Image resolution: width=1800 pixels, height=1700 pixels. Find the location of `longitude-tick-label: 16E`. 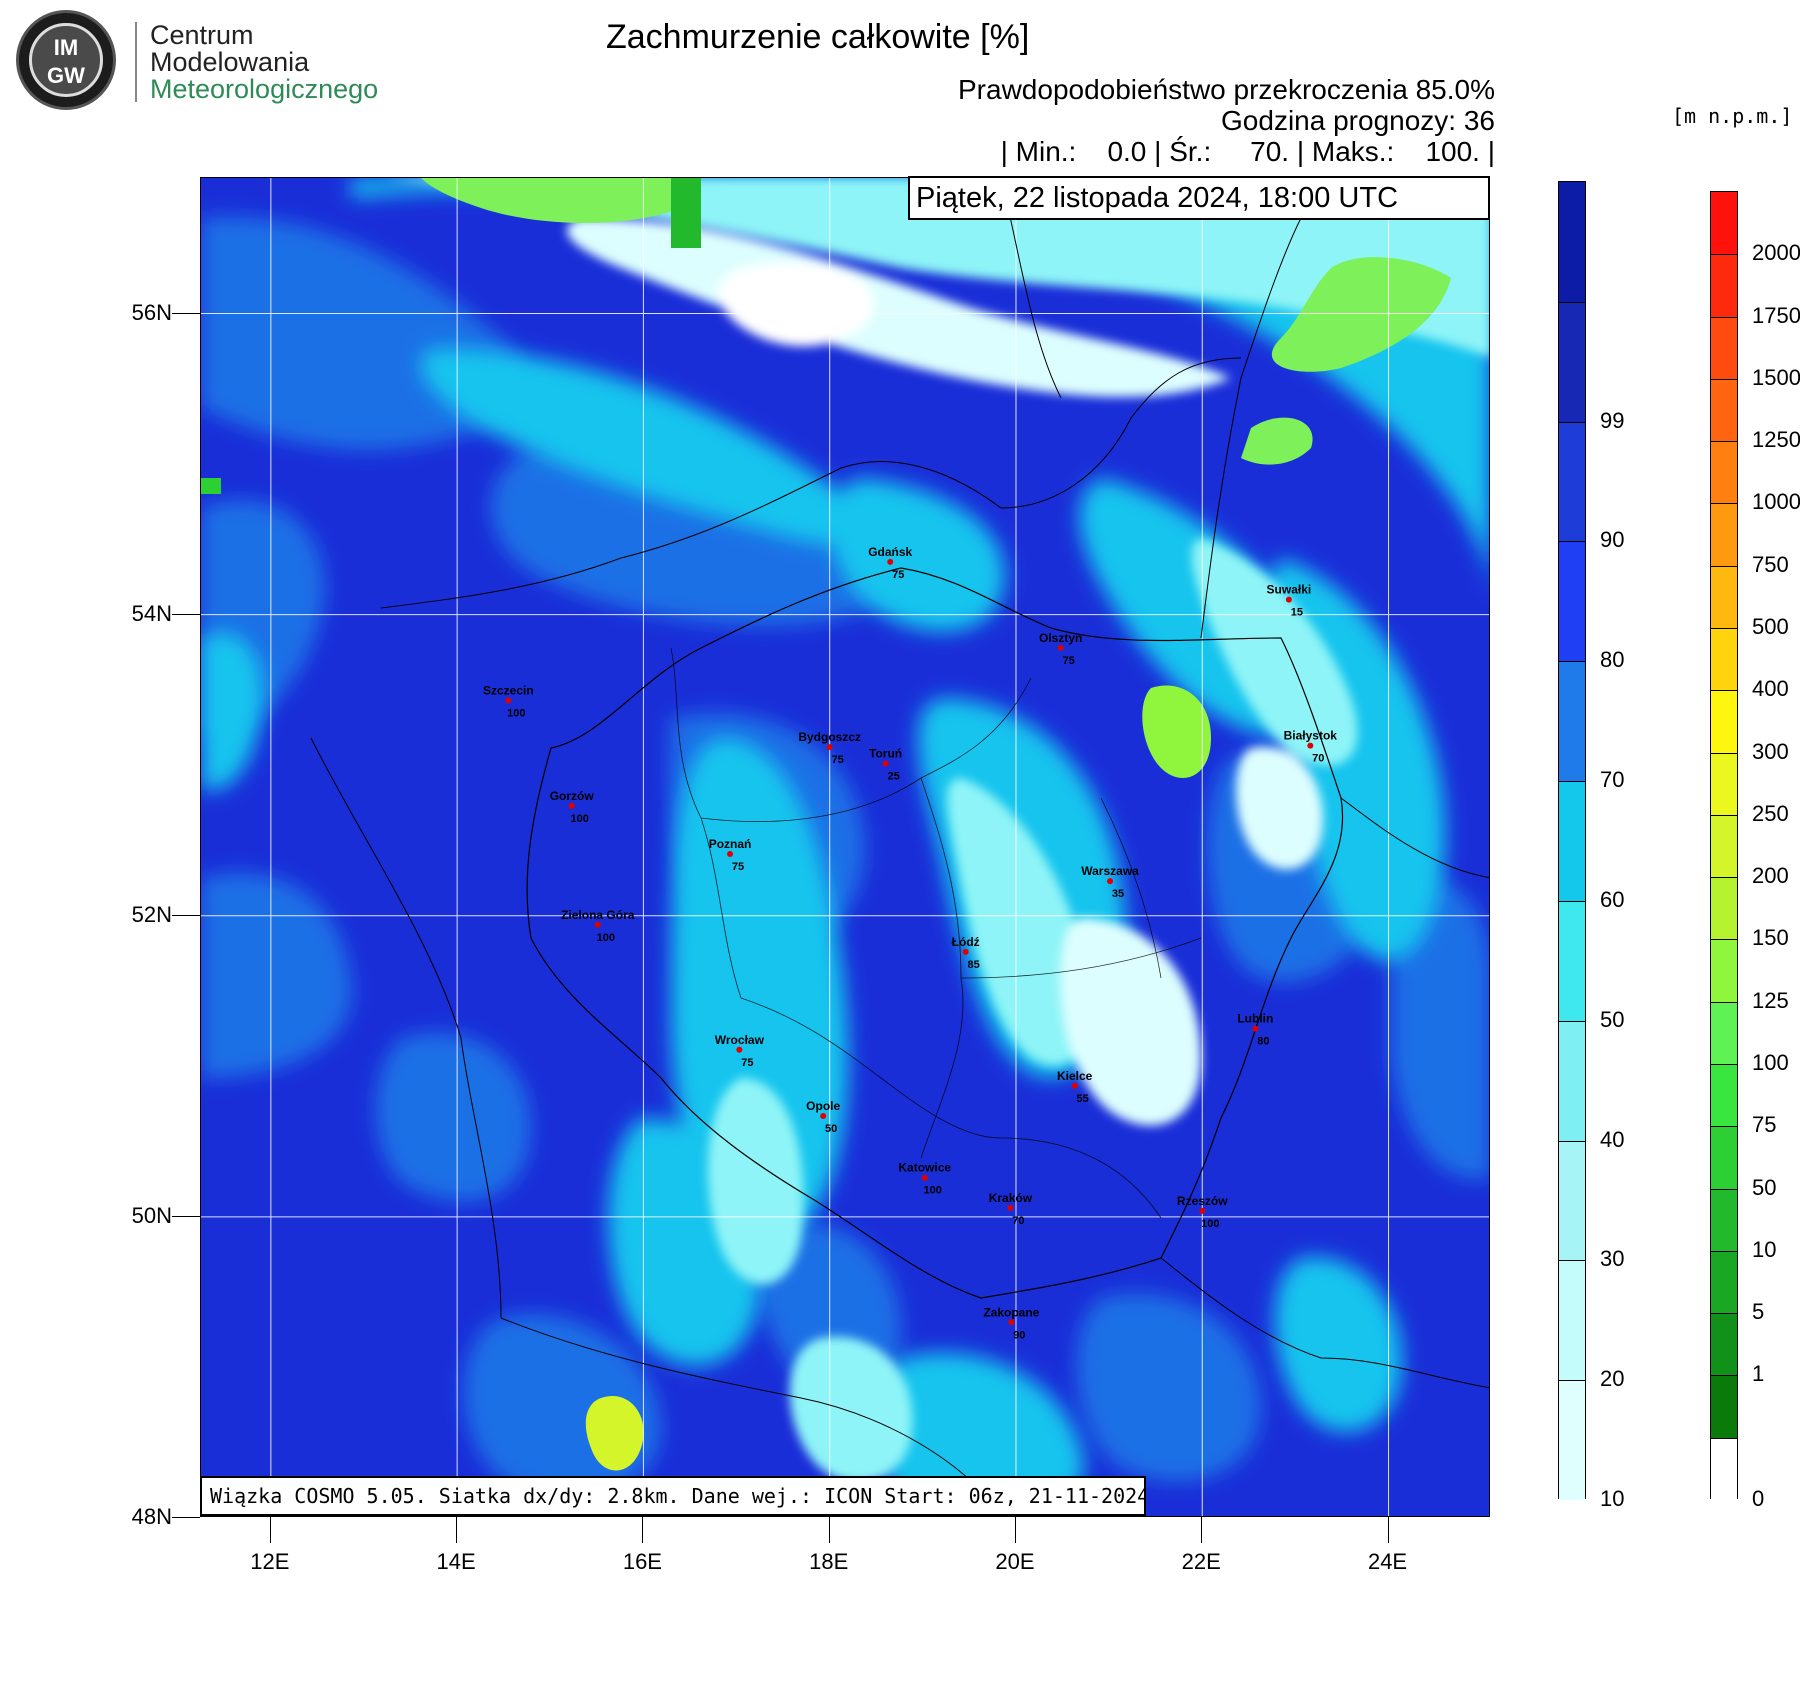

longitude-tick-label: 16E is located at coordinates (642, 1561).